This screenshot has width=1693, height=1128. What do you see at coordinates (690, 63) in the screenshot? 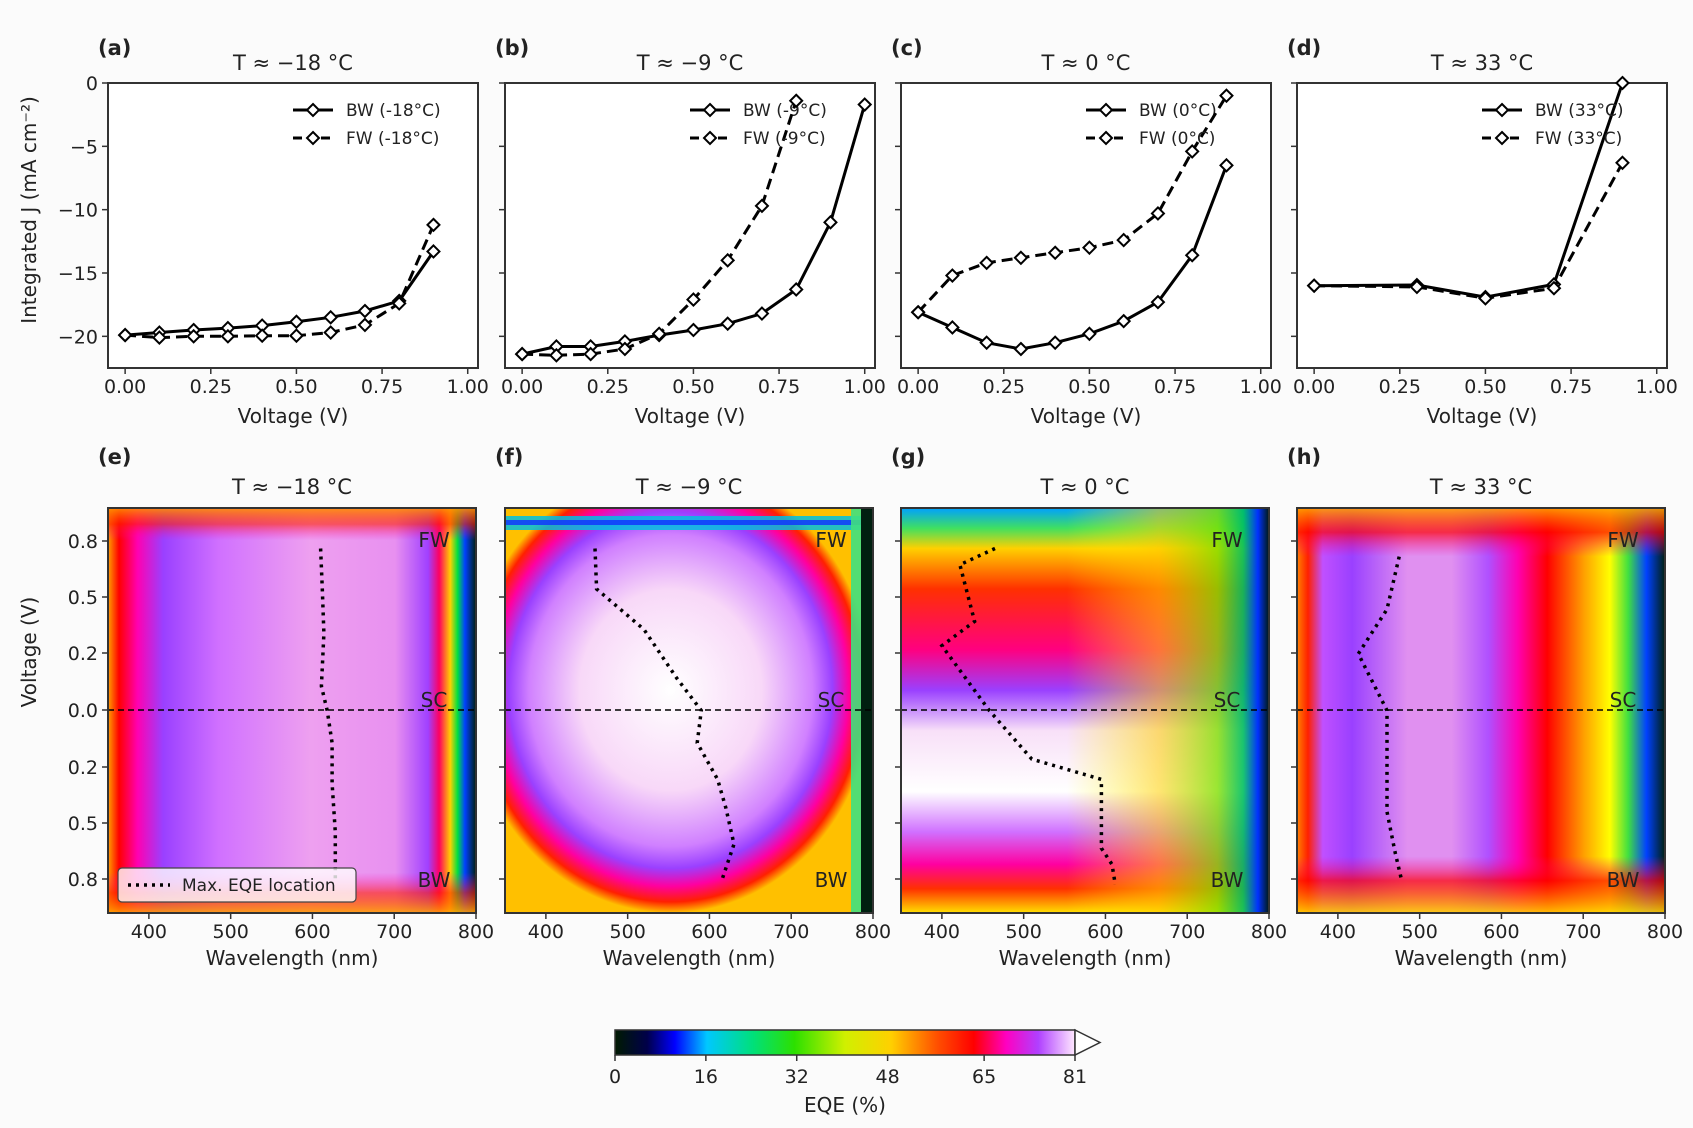
I see `panel-title: T ≈ −9 °C` at bounding box center [690, 63].